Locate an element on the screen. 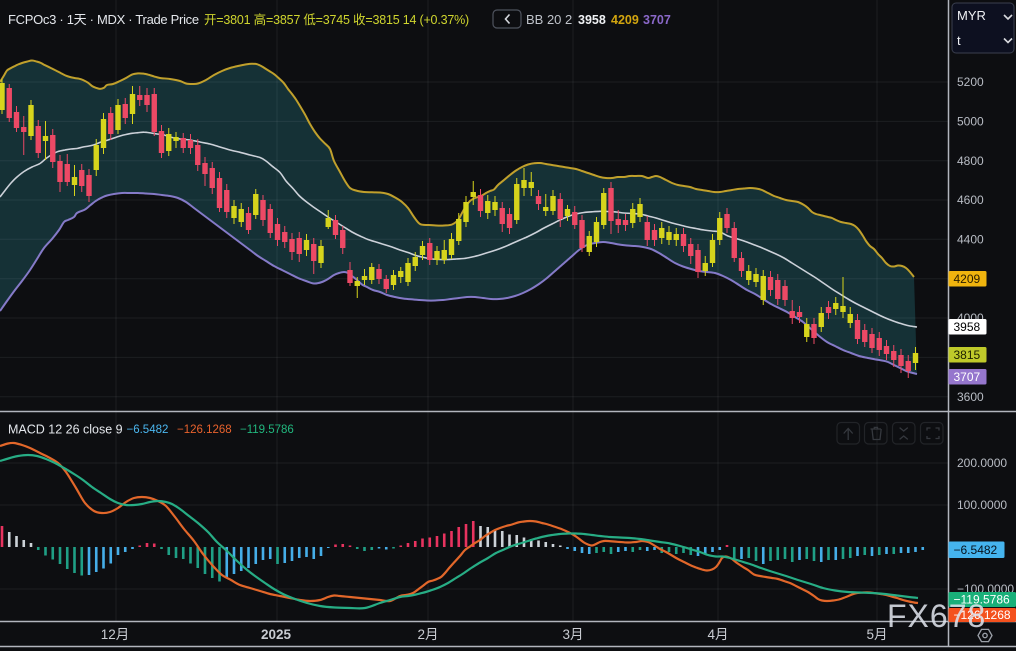  svg-text:FCPOc3 · 1天 · MDX · Trade Pric: FCPOc3 · 1天 · MDX · Trade Price is located at coordinates (103, 19).